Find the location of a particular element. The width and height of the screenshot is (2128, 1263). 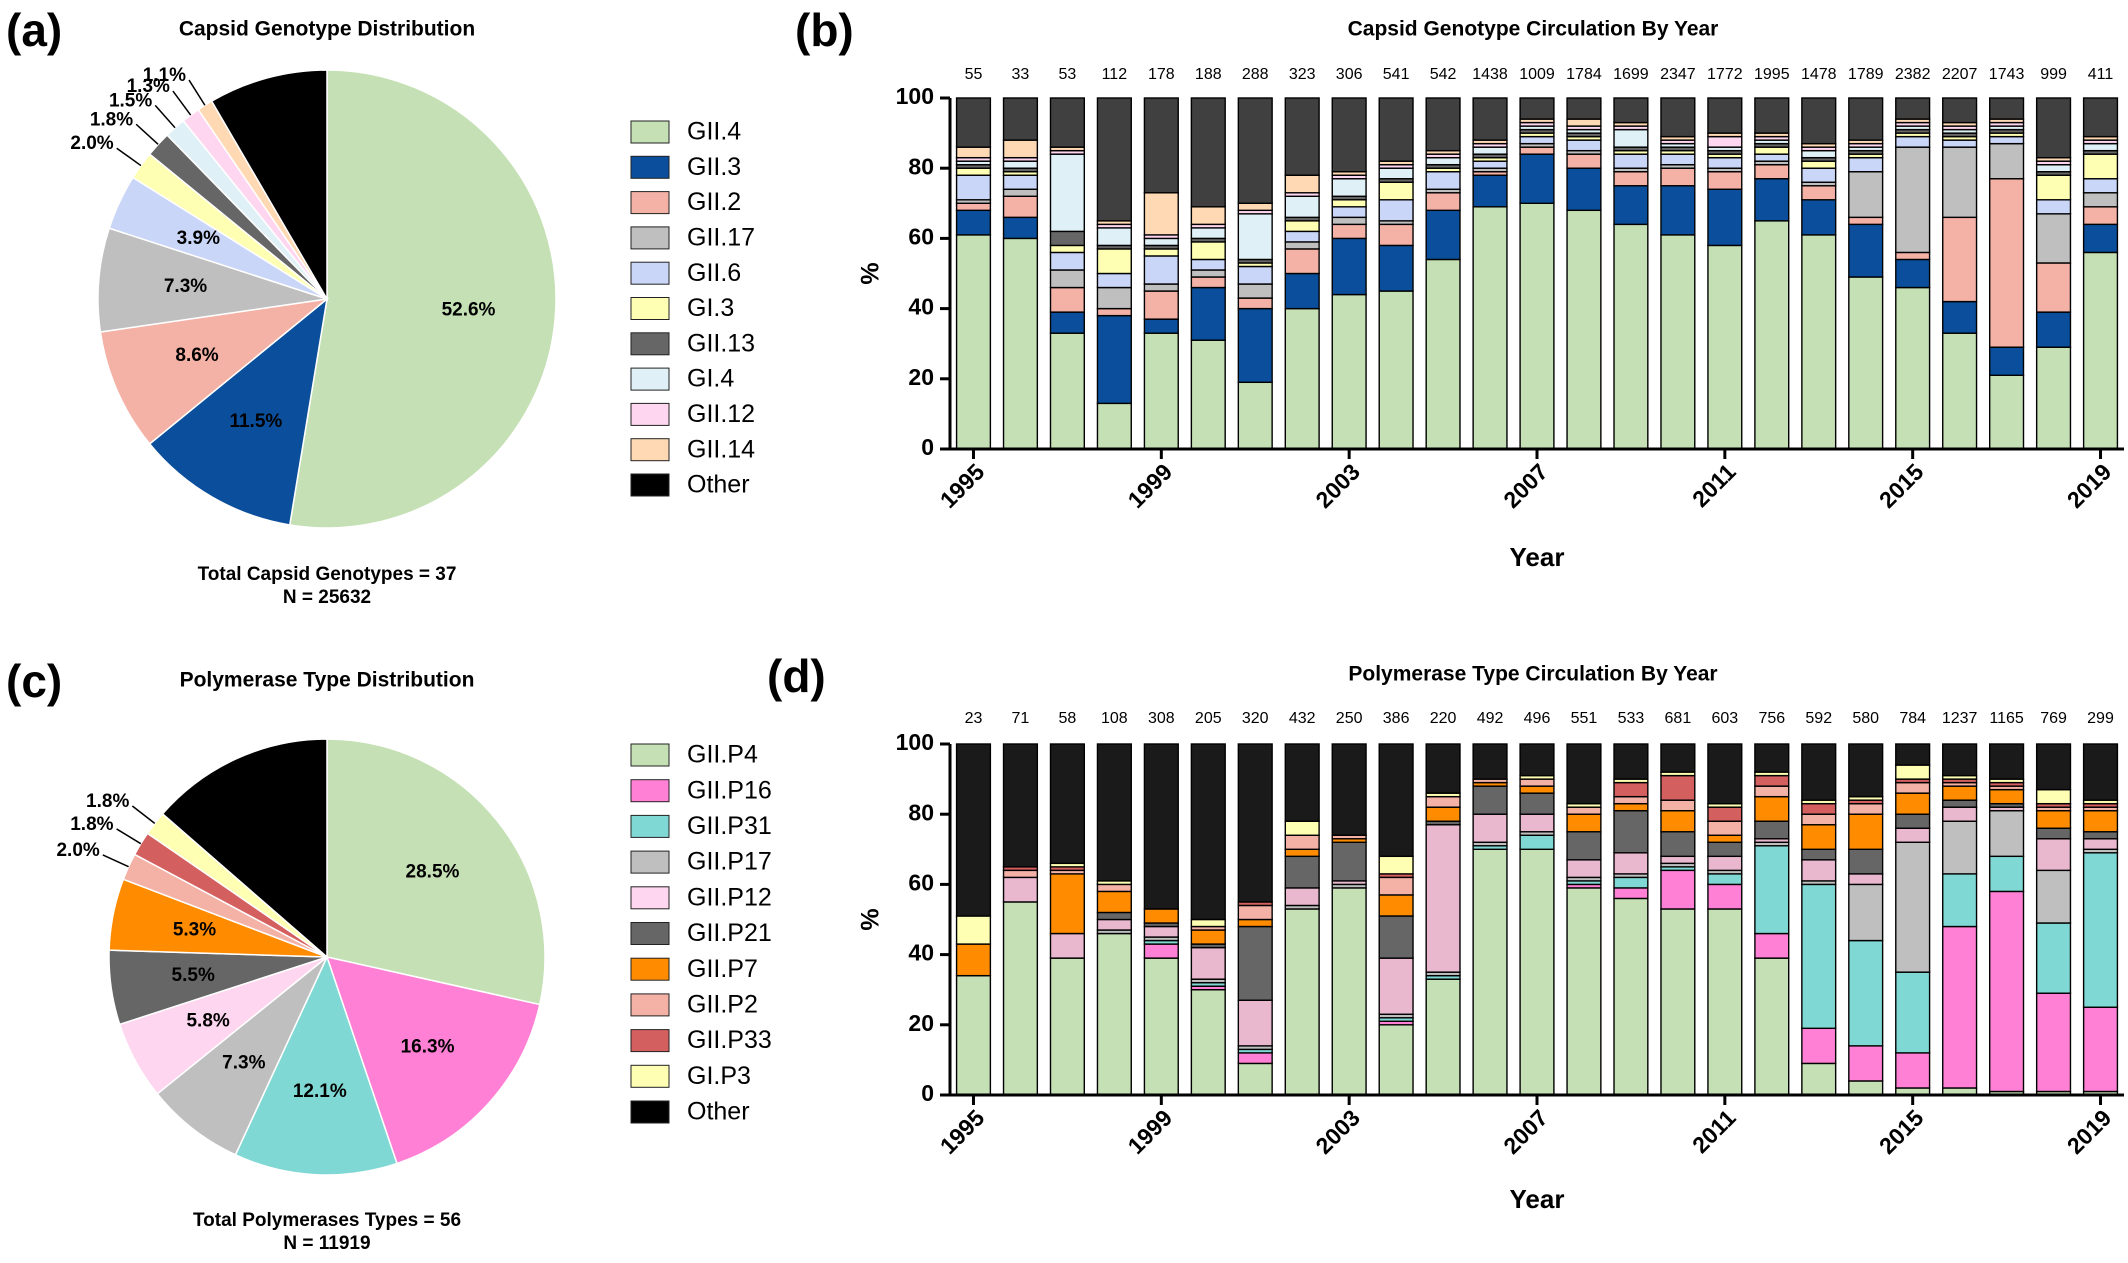

slice-label: 2.0% is located at coordinates (91, 143).